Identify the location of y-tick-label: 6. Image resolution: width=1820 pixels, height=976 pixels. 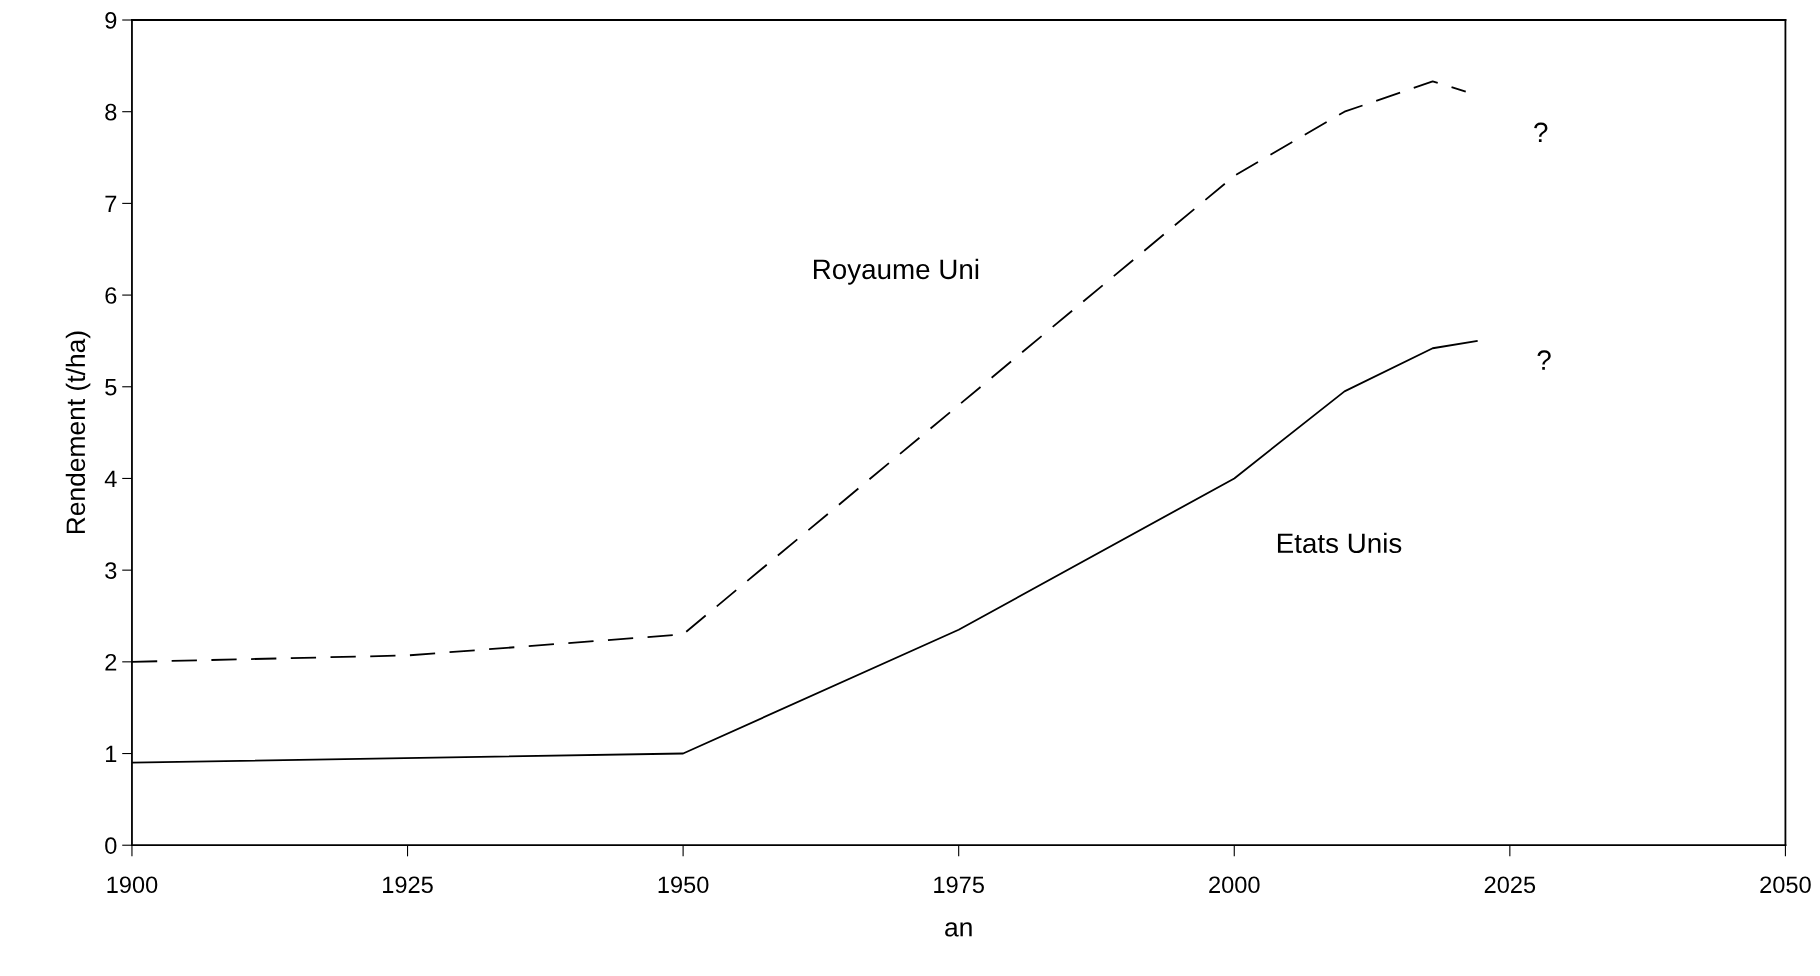
(111, 295).